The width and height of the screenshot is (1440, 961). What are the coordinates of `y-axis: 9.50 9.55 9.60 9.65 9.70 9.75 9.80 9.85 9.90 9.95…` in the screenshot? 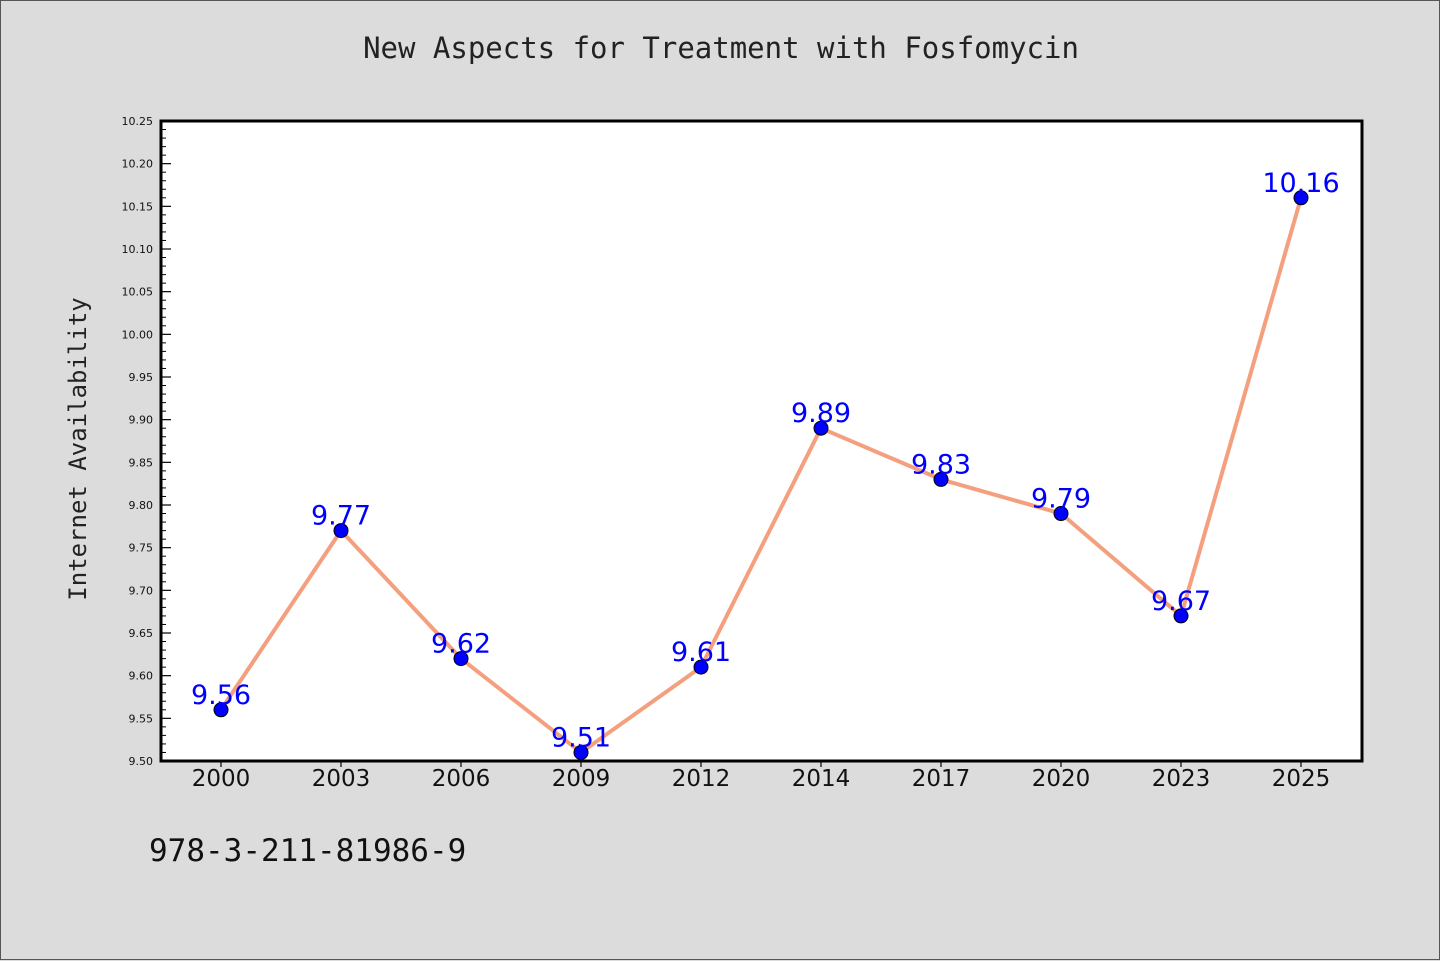 It's located at (146, 441).